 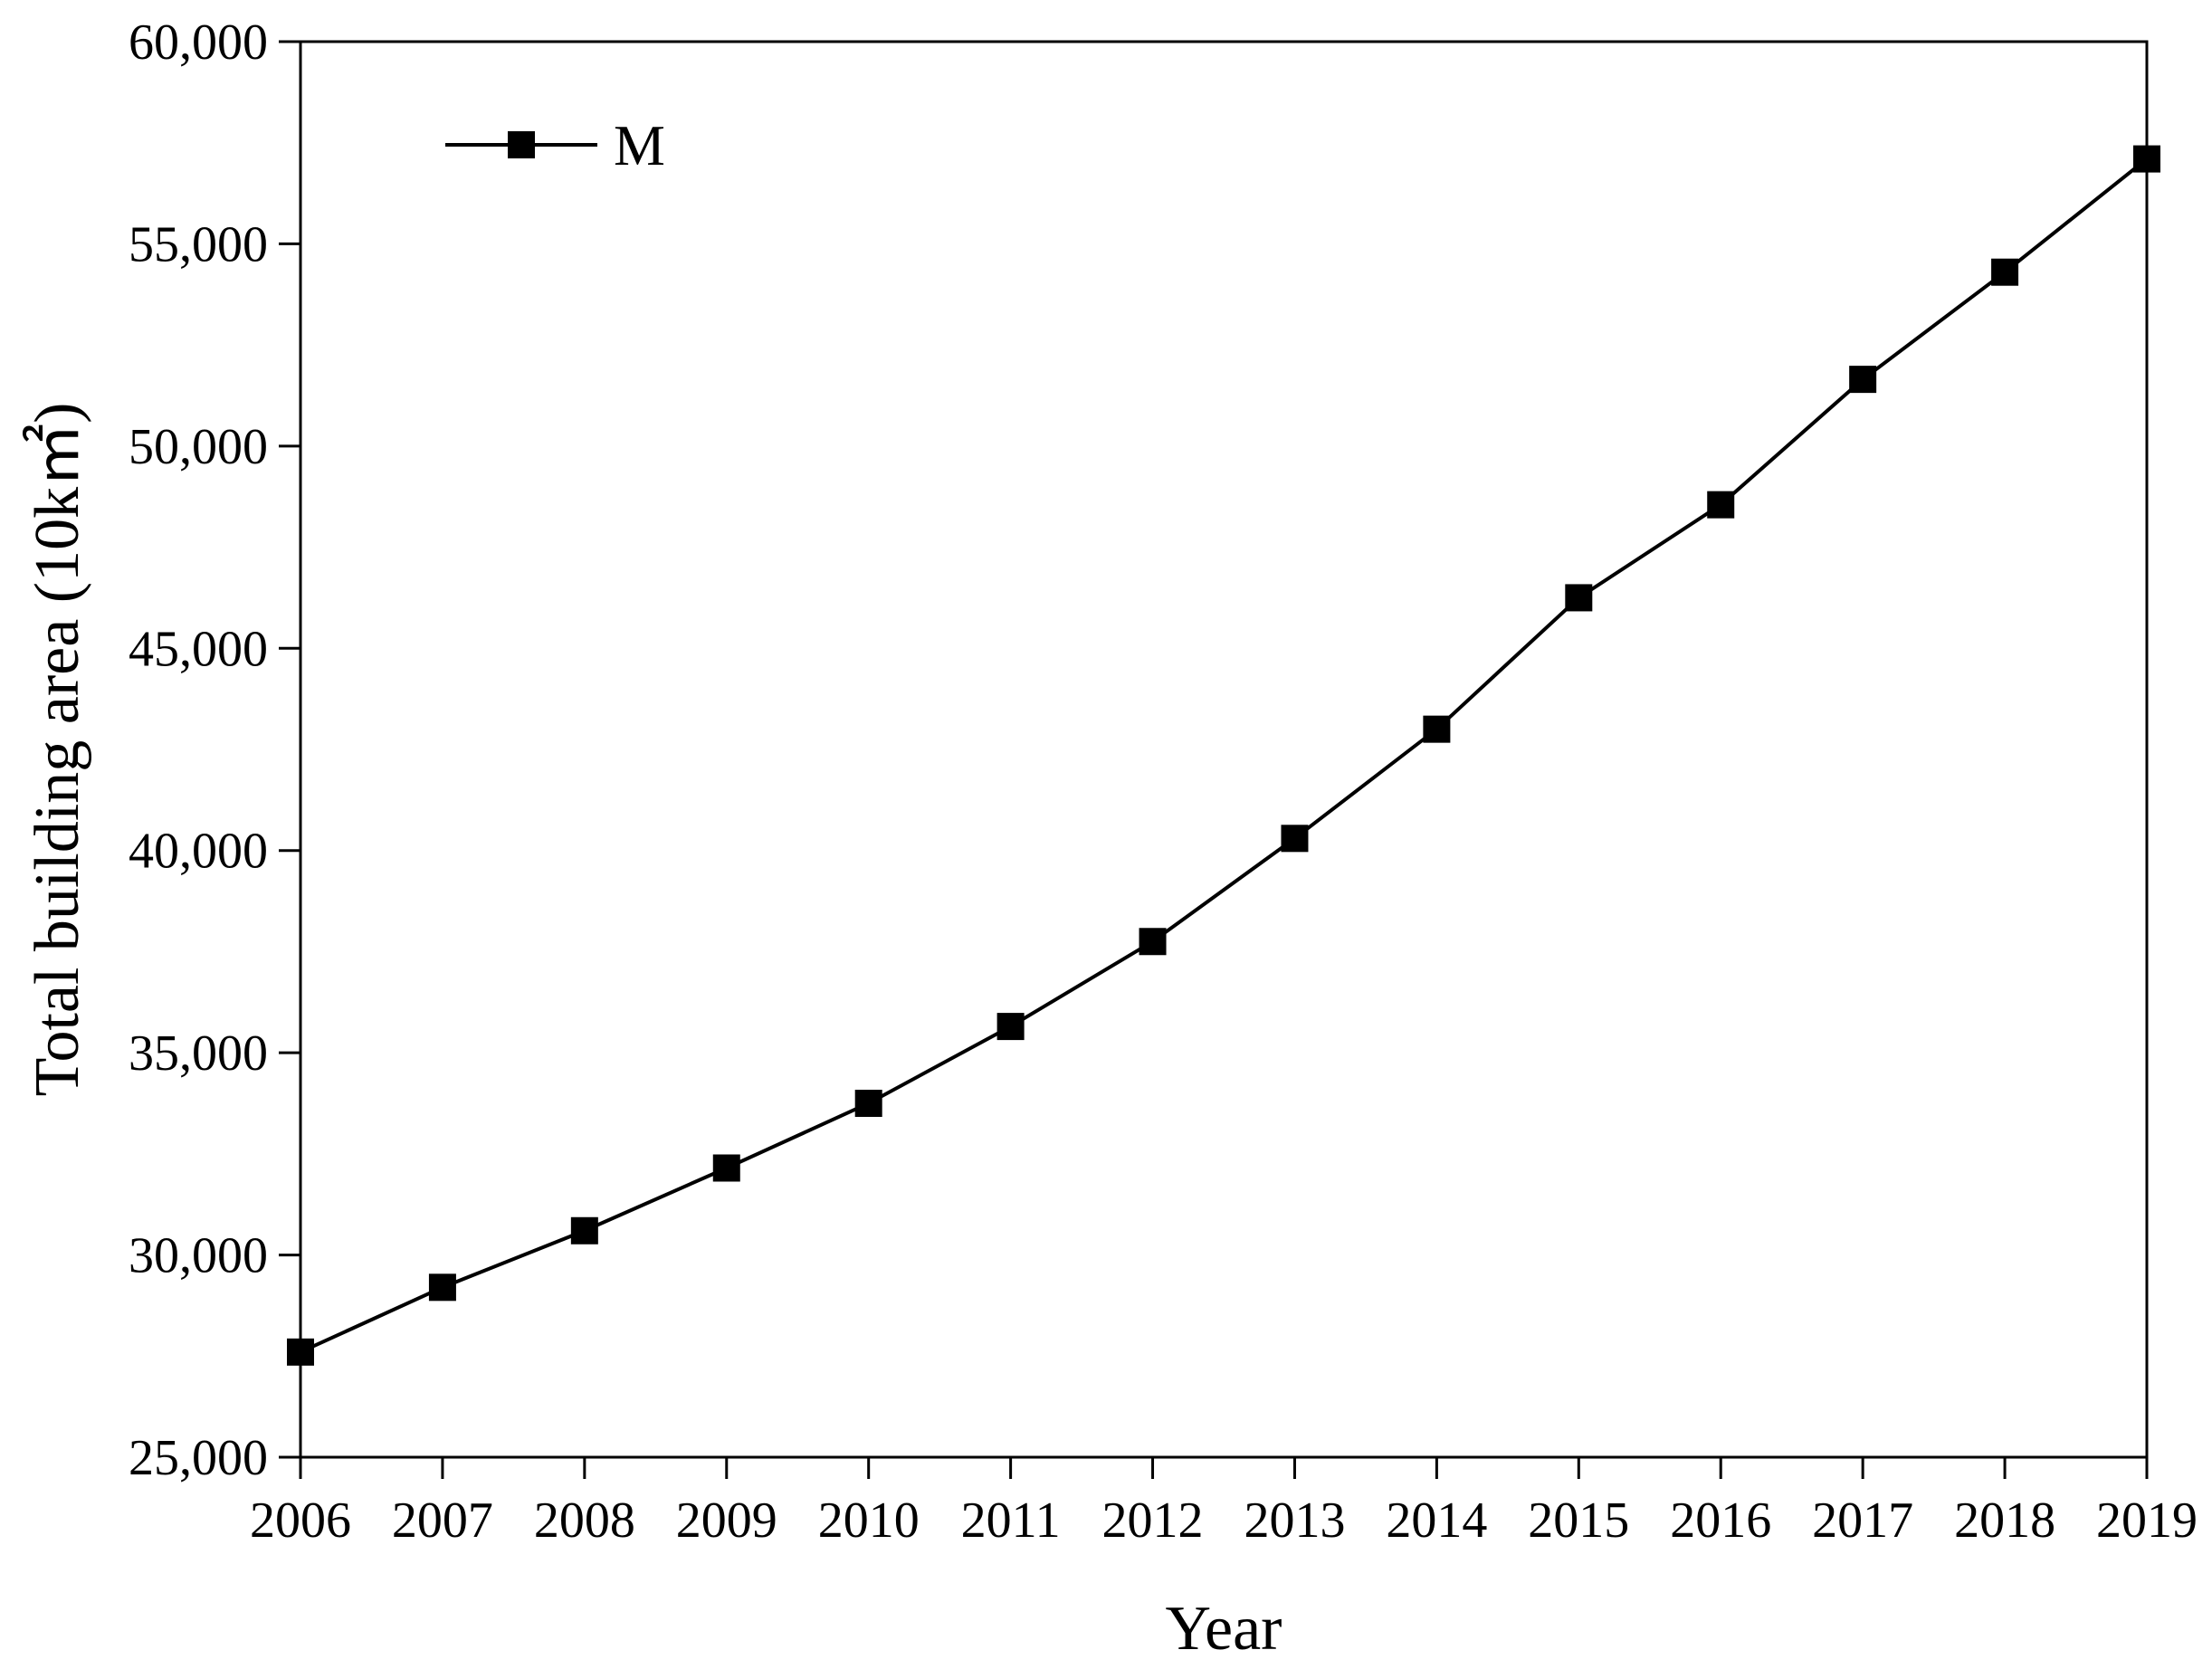 What do you see at coordinates (1862, 1521) in the screenshot?
I see `x-tick-label: 2017` at bounding box center [1862, 1521].